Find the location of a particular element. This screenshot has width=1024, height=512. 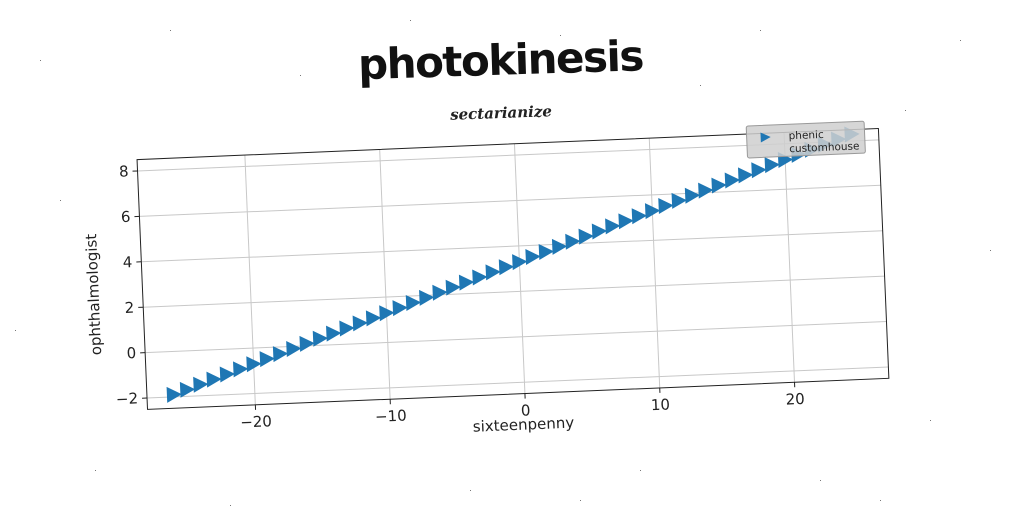

legend: phenic customhouse is located at coordinates (805, 139).